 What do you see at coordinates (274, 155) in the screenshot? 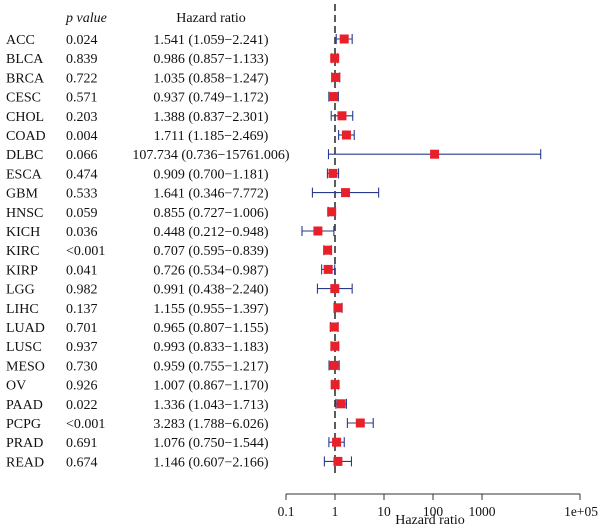
I see `forest-row: DLBC 0.066 107.734 (0.736−15761.006)` at bounding box center [274, 155].